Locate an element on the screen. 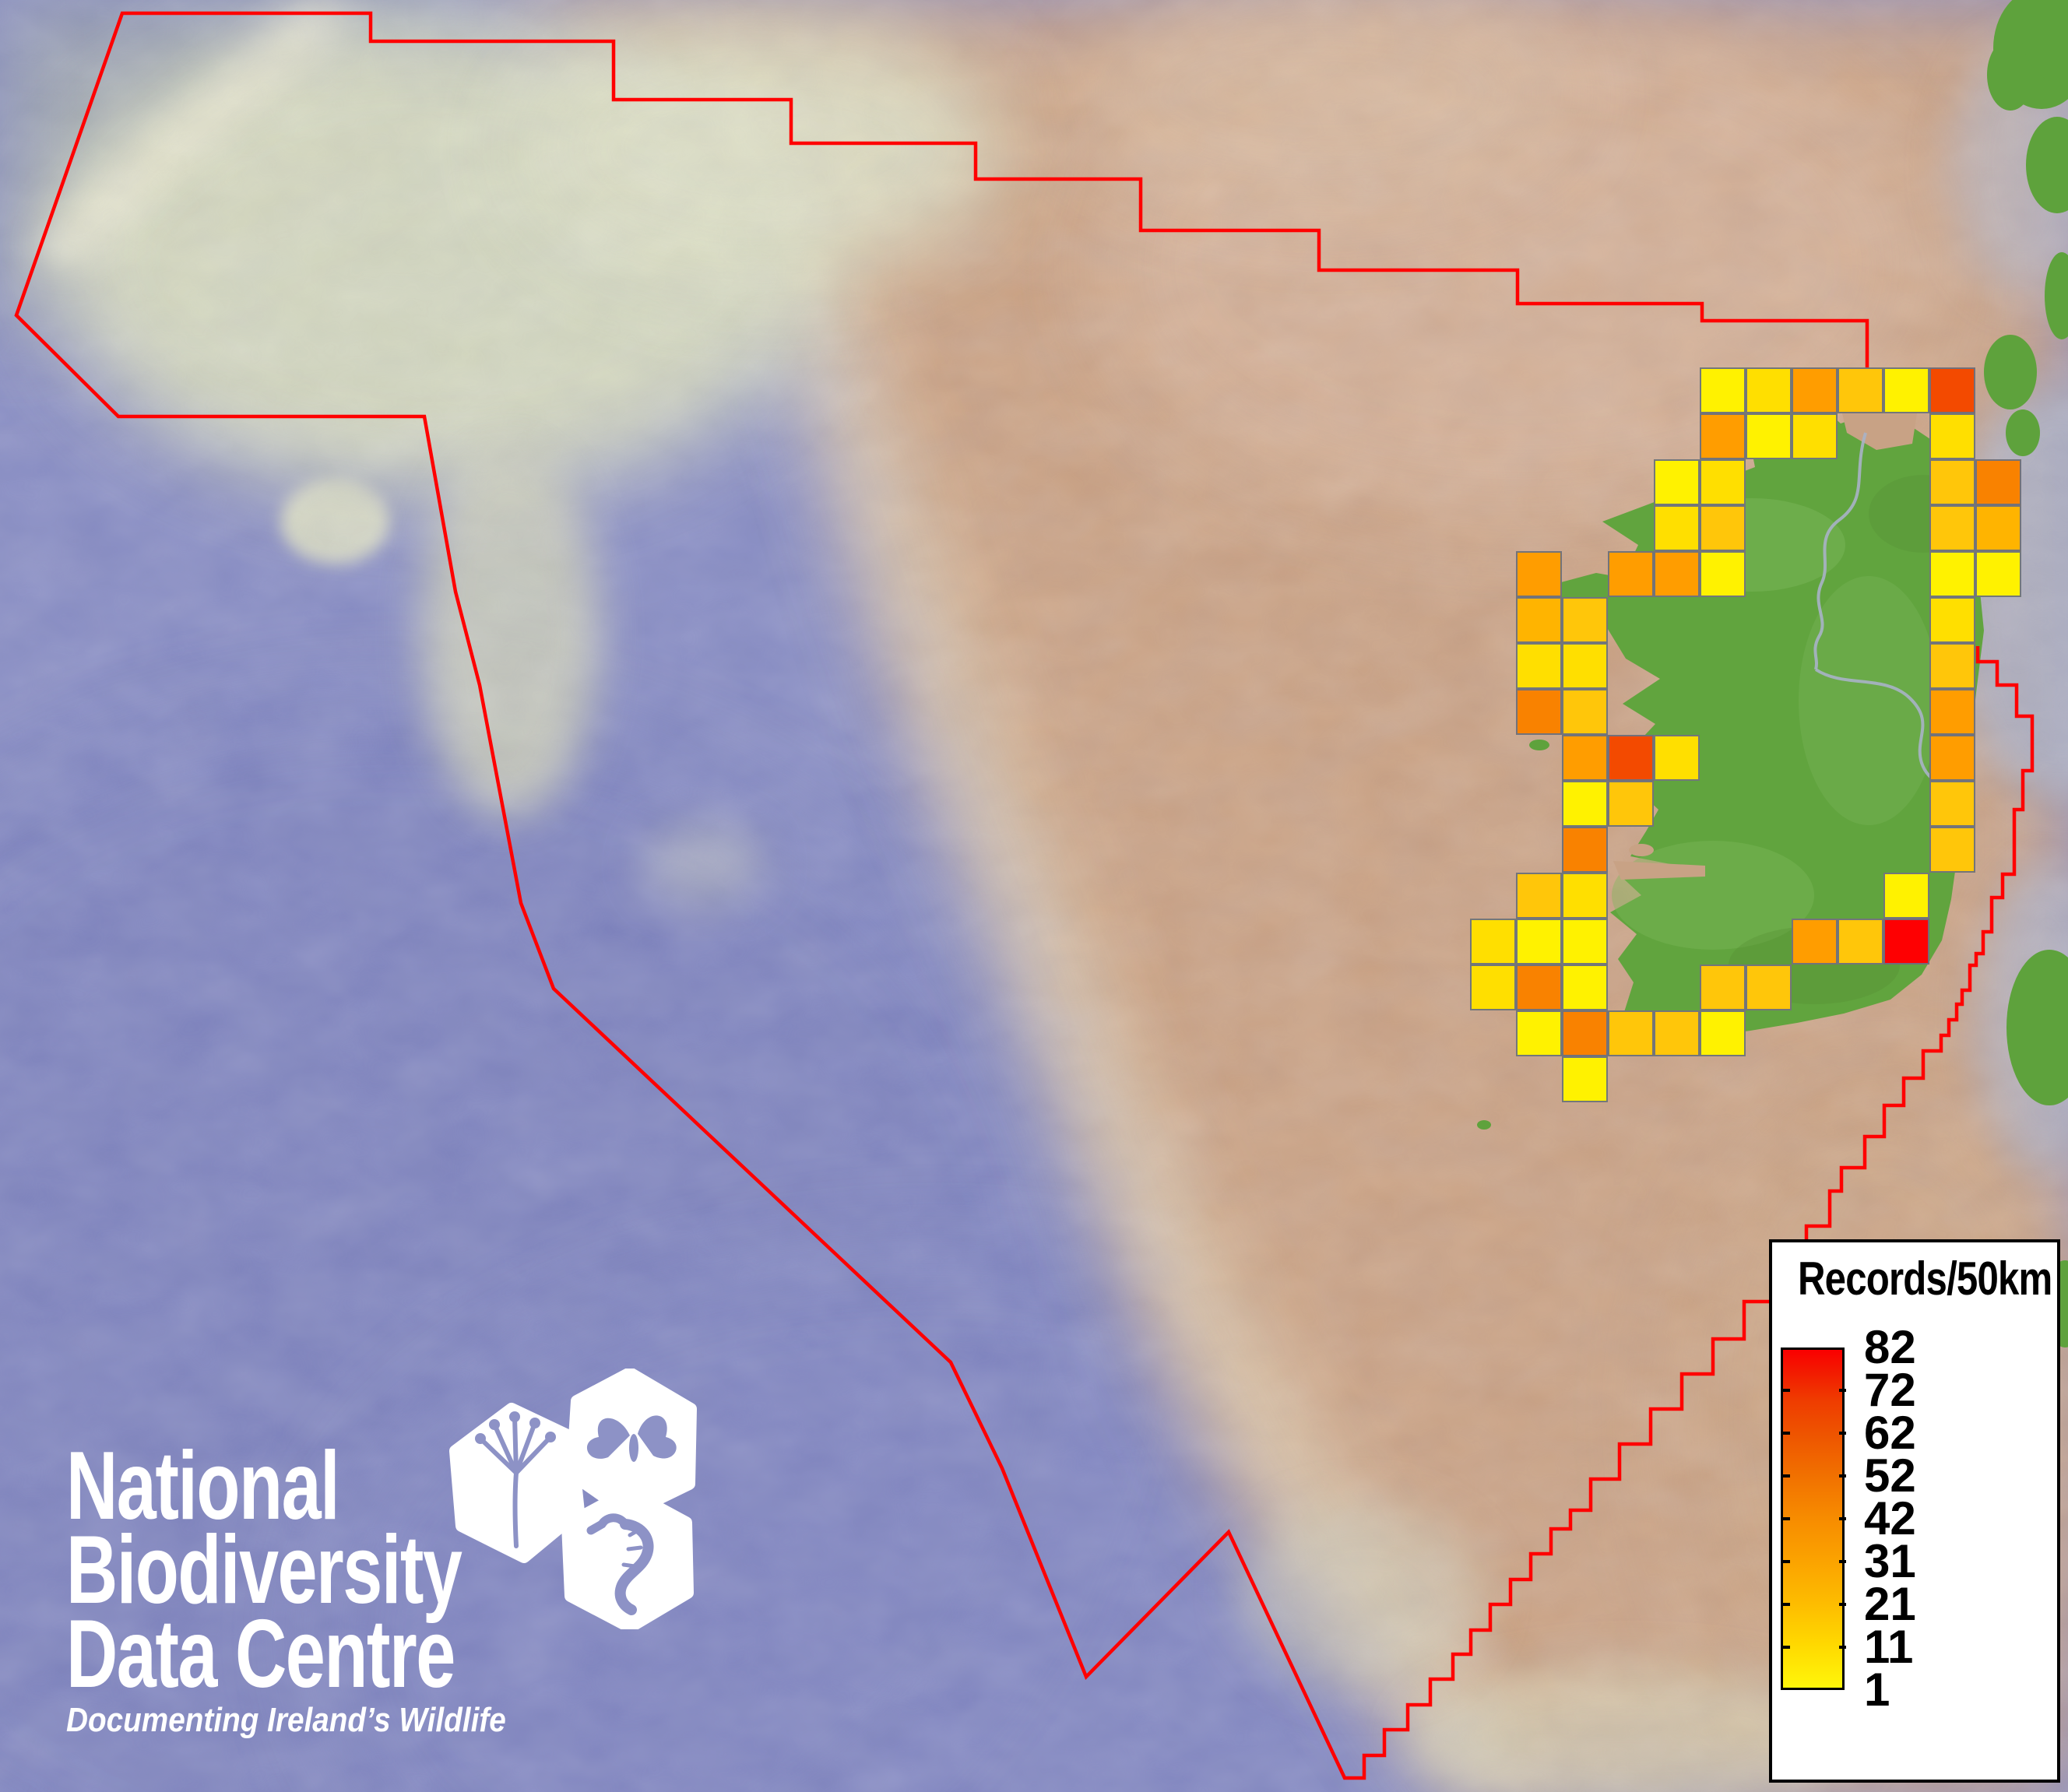  legend-box: Records/50km 82 72 62 52 42 31 21 11 1 is located at coordinates (1915, 1511).